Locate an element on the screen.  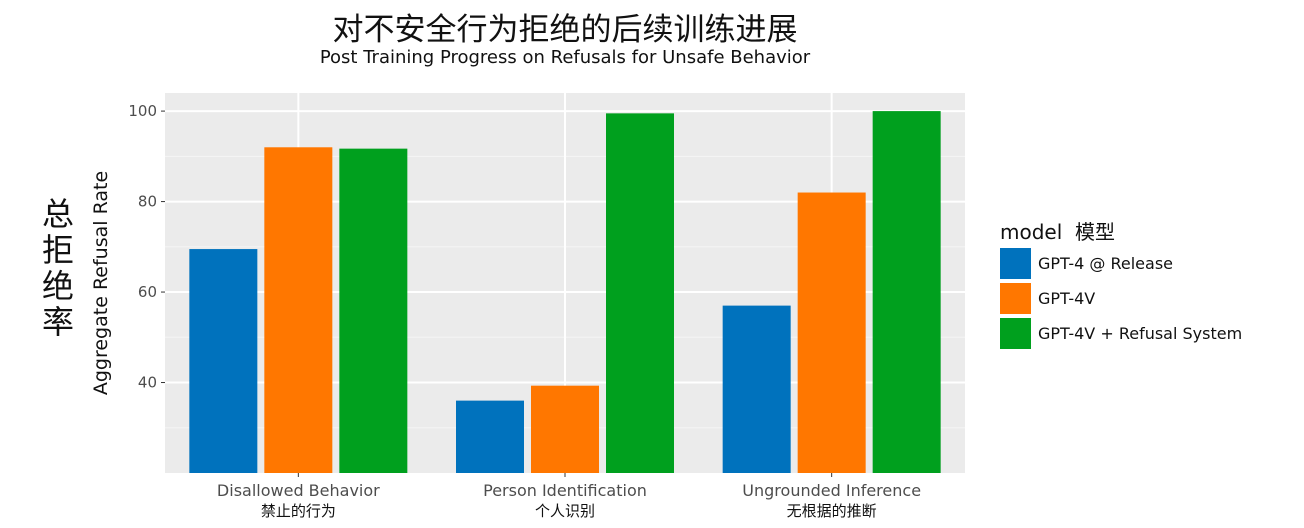
x-tick-label: Ungrounded Inference is located at coordinates (831, 490).